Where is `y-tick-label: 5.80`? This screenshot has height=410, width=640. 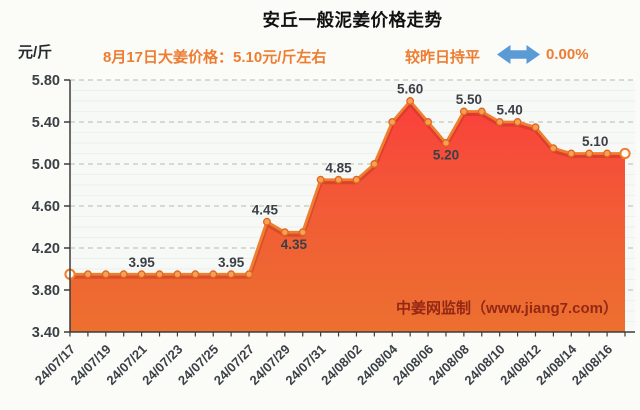 y-tick-label: 5.80 is located at coordinates (46, 81).